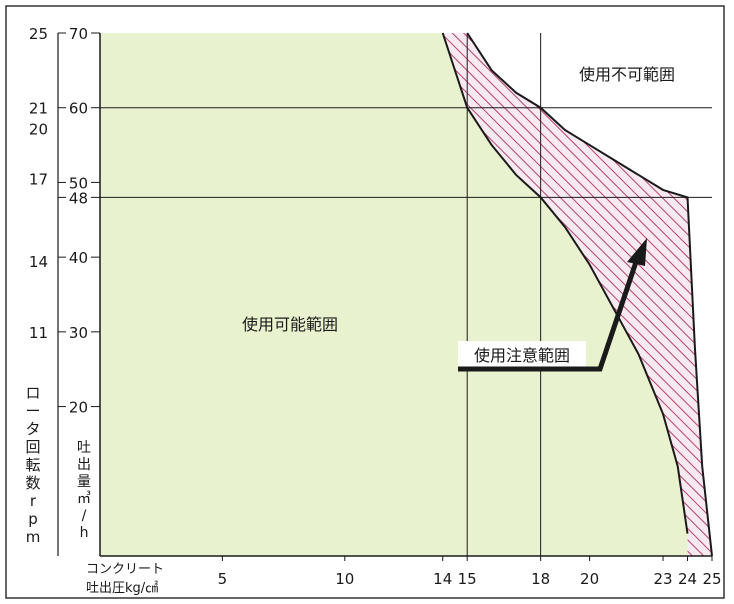 The height and width of the screenshot is (604, 734). I want to click on output-axis-title-char-3: ㎥, so click(84, 499).